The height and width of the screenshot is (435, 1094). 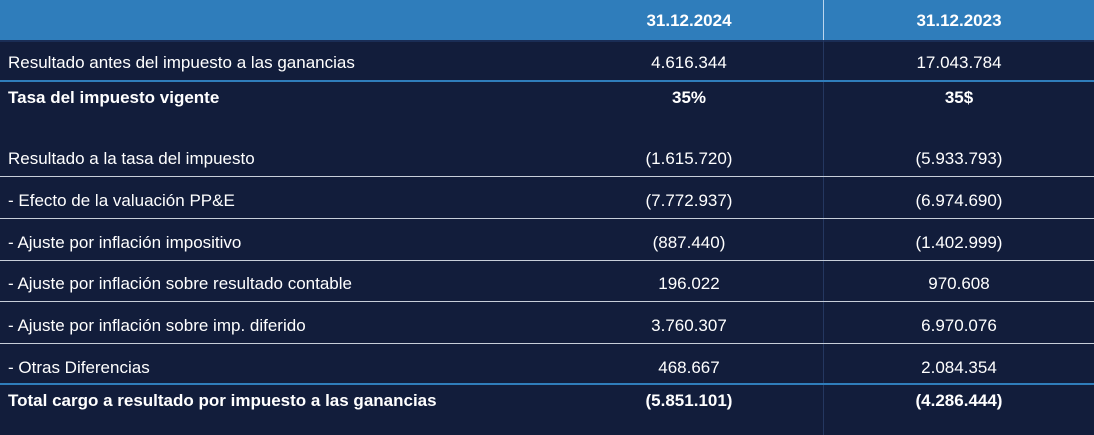 What do you see at coordinates (689, 20) in the screenshot?
I see `column-header-2024: 31.12.2024` at bounding box center [689, 20].